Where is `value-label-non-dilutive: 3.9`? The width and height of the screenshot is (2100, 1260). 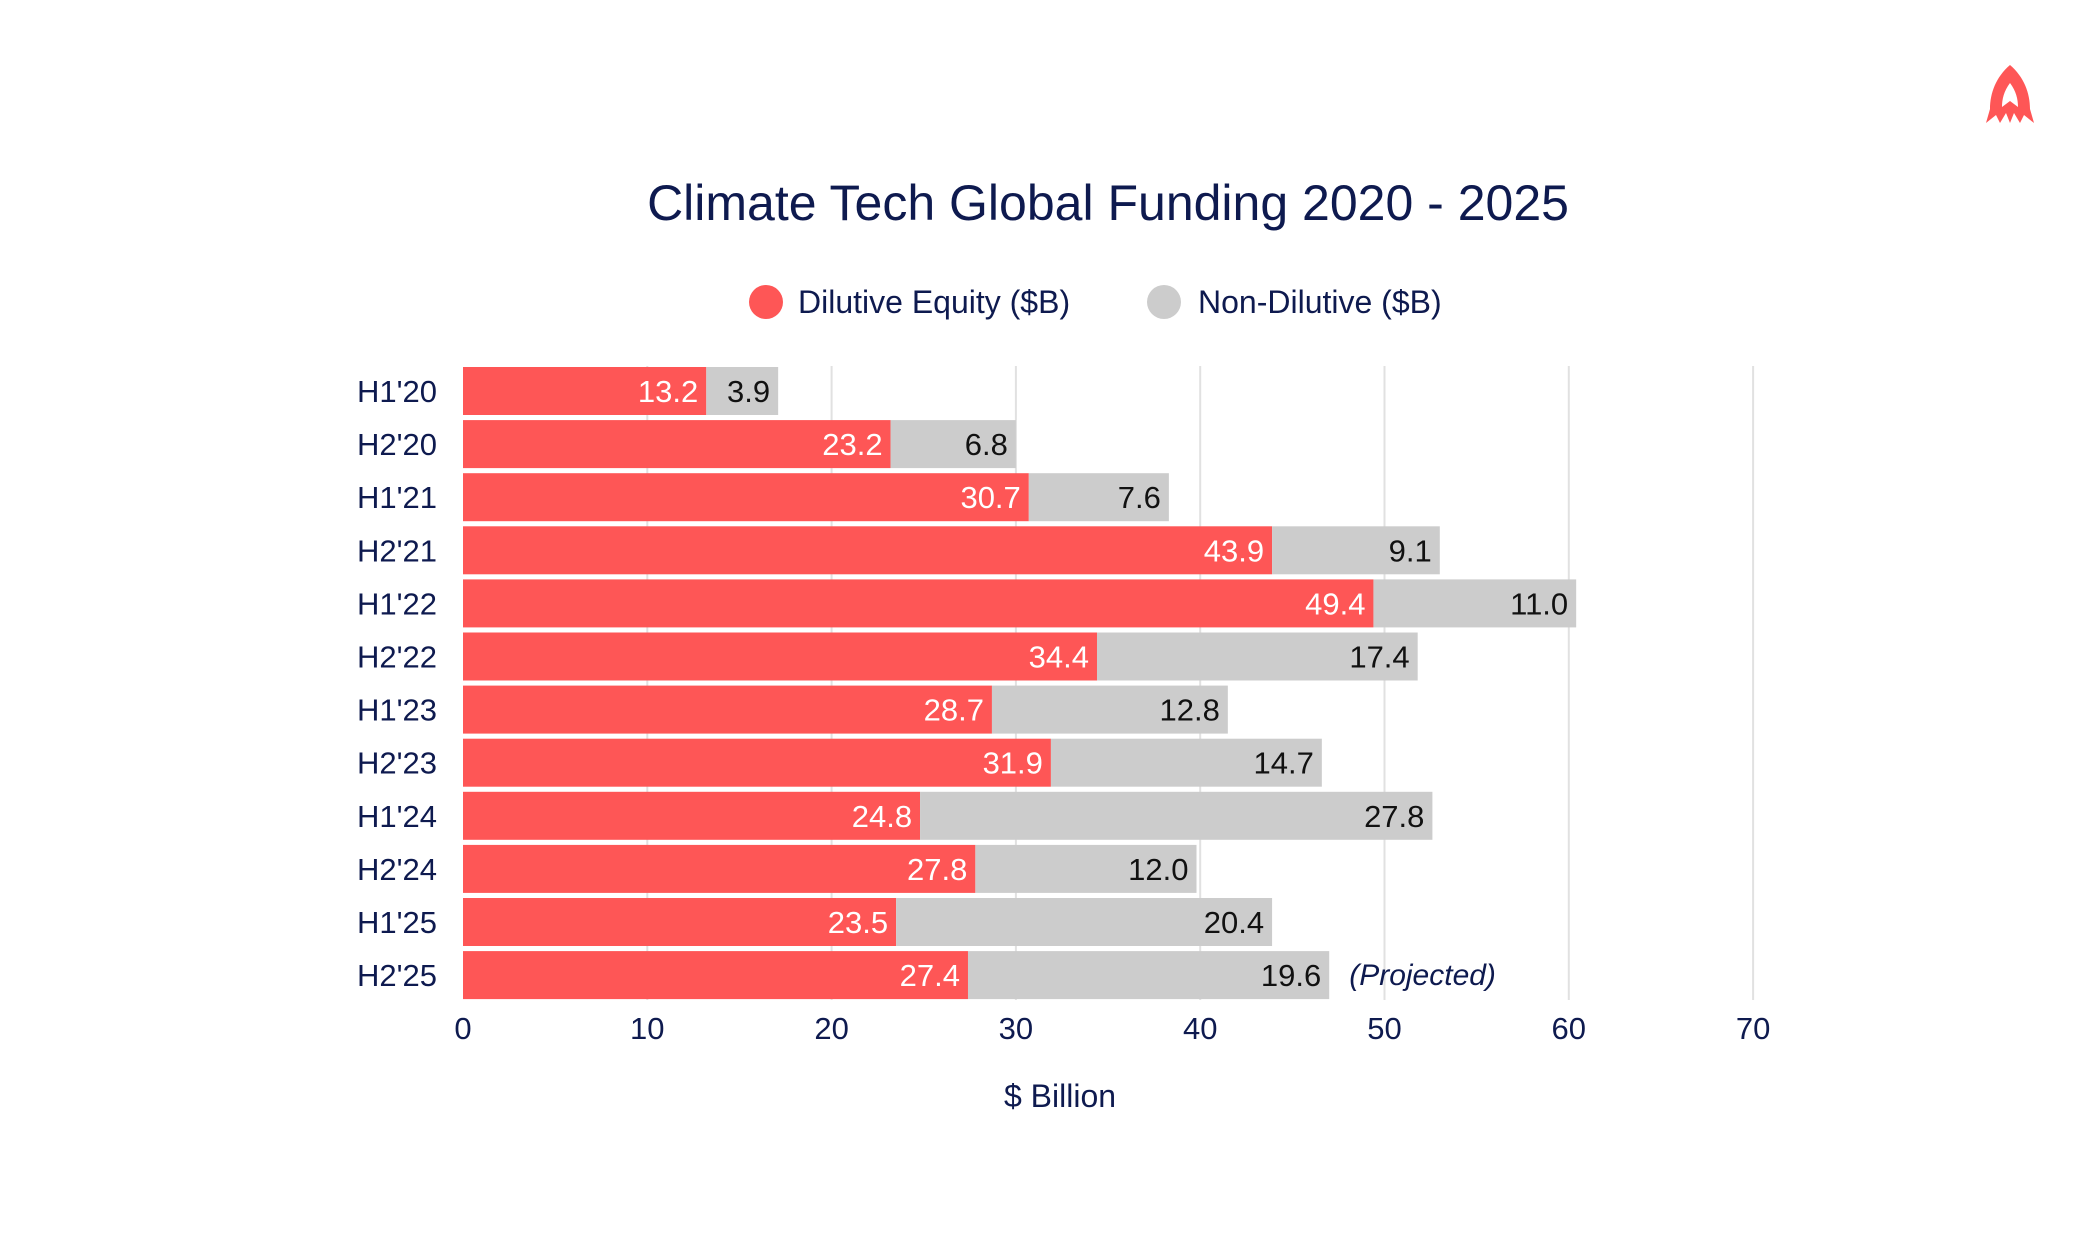 value-label-non-dilutive: 3.9 is located at coordinates (748, 391).